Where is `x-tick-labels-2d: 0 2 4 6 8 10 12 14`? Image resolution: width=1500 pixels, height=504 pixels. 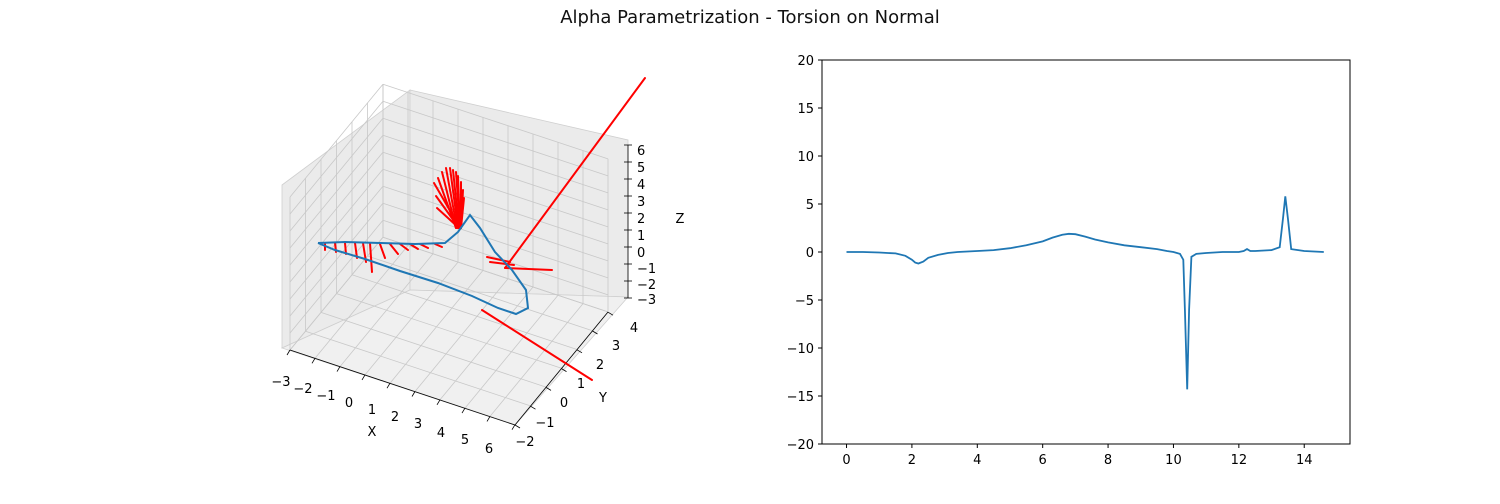 x-tick-labels-2d: 0 2 4 6 8 10 12 14 is located at coordinates (1077, 460).